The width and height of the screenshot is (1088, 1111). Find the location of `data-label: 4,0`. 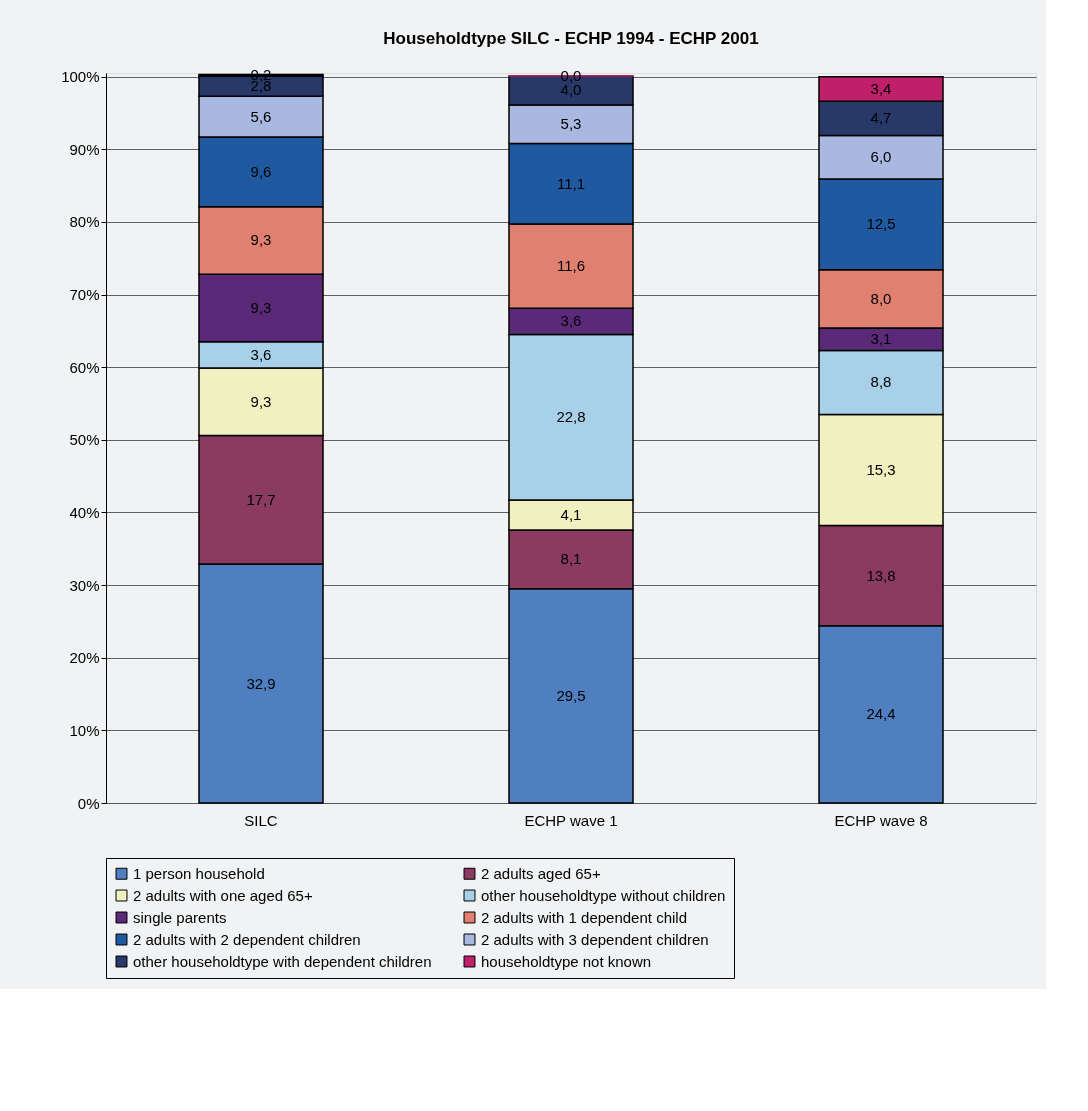

data-label: 4,0 is located at coordinates (571, 90).